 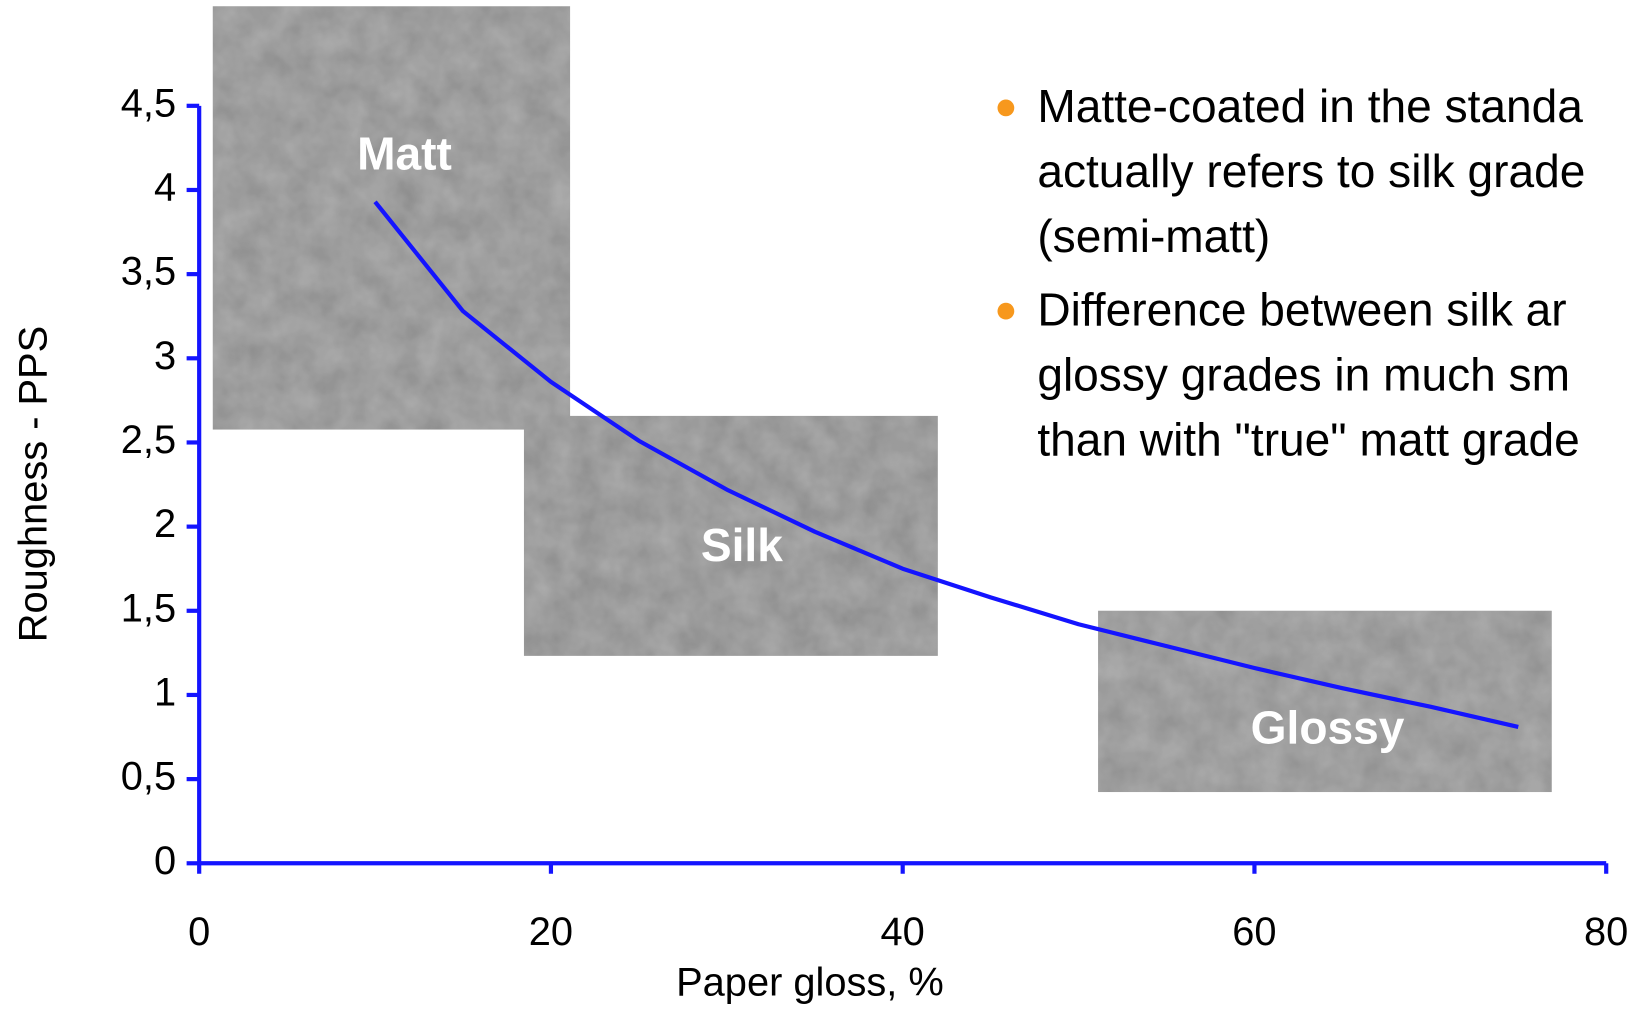 I want to click on x-tick-label: 0, so click(x=199, y=932).